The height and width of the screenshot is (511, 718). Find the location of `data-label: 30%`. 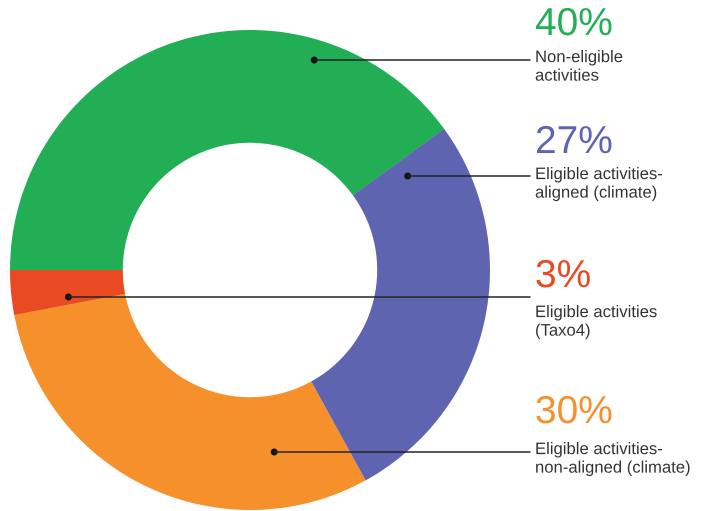

data-label: 30% is located at coordinates (574, 410).